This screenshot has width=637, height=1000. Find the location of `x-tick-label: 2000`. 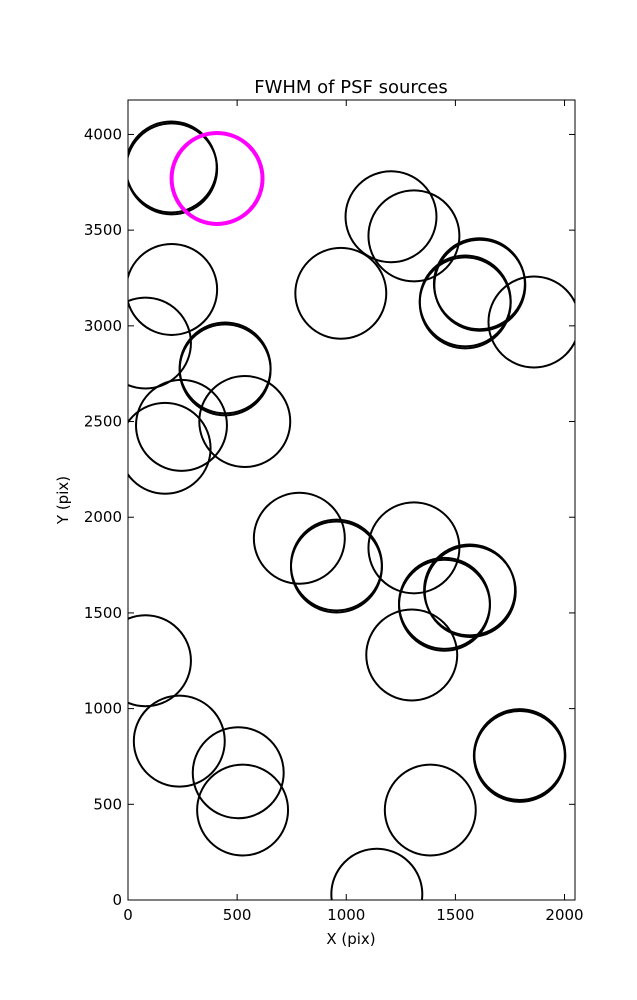

x-tick-label: 2000 is located at coordinates (564, 915).